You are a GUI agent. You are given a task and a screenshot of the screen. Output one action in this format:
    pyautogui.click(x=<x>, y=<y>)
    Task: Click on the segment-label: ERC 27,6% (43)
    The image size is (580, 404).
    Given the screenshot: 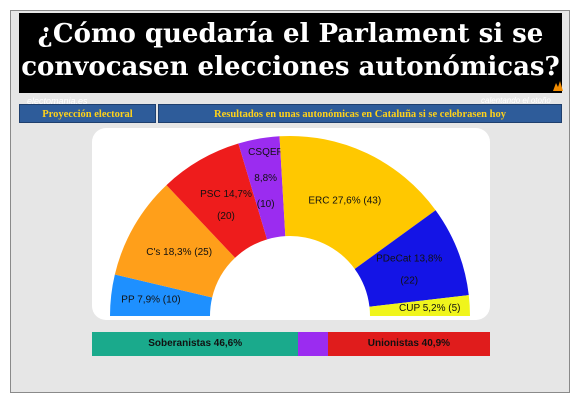 What is the action you would take?
    pyautogui.click(x=344, y=200)
    